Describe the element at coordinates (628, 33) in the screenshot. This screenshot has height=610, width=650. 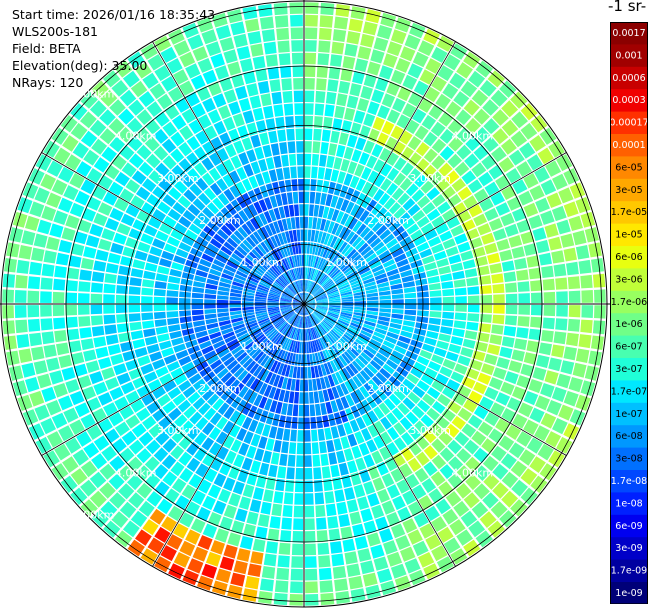
I see `colorbar-tick-label: 0.0017` at that location.